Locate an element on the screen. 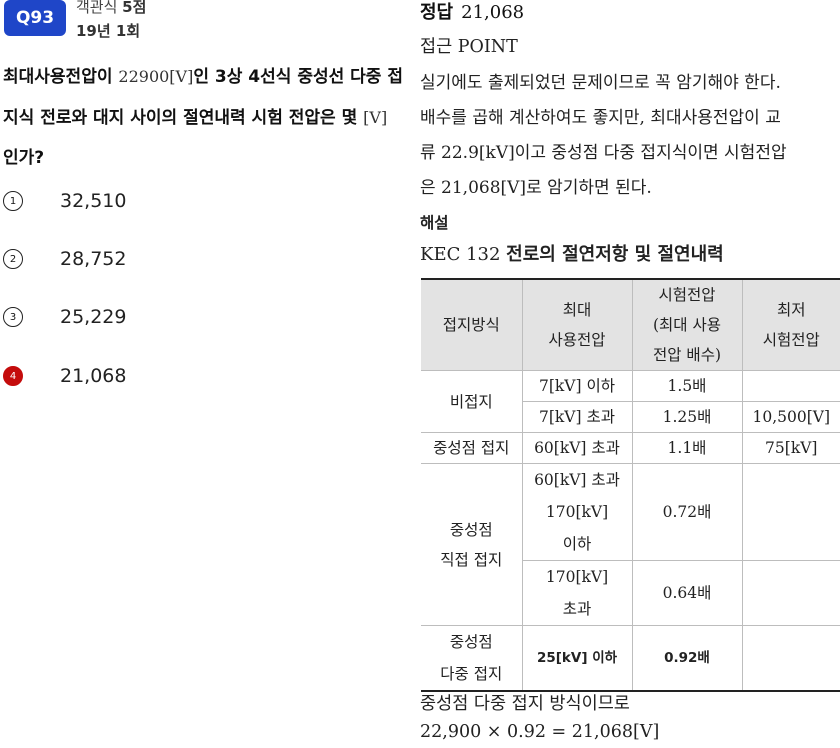 This screenshot has height=748, width=840. approach-line: 은 21,068[V]로 암기하면 된다. is located at coordinates (536, 188).